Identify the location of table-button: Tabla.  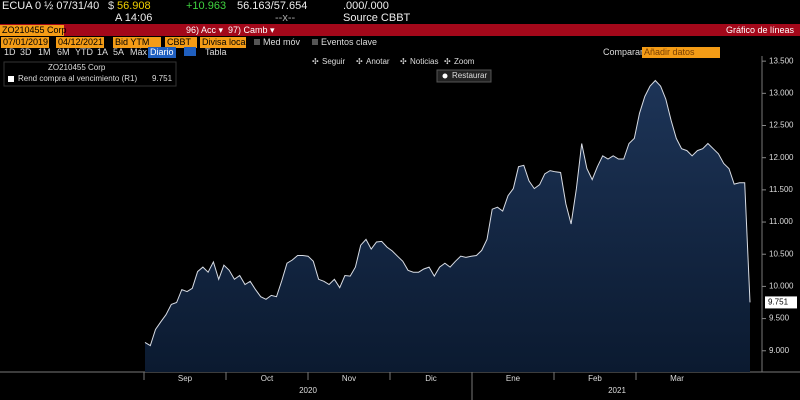
(216, 52).